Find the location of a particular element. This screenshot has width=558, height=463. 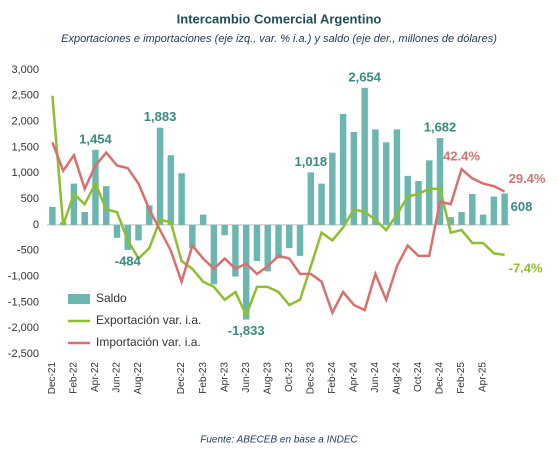

data-label: 1,883 is located at coordinates (160, 116).